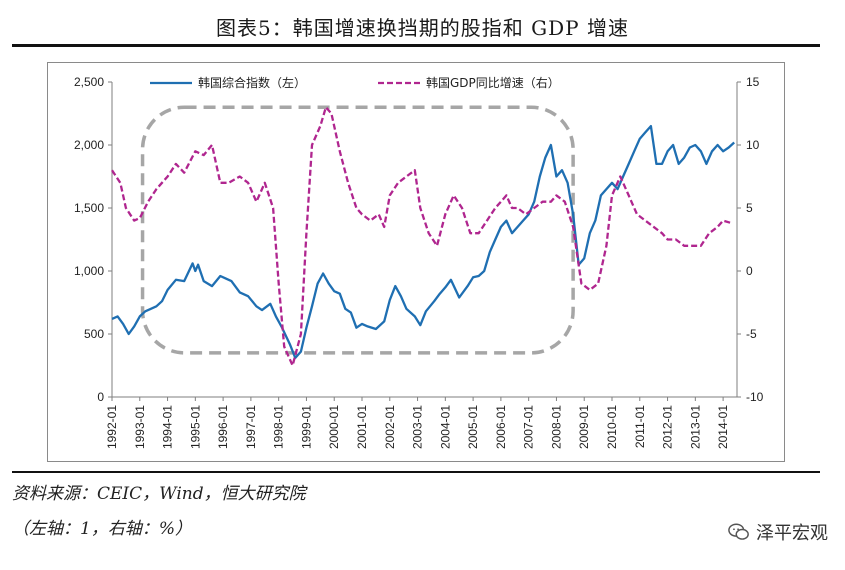 This screenshot has height=570, width=845. What do you see at coordinates (612, 427) in the screenshot?
I see `x-tick-label: 2010-01` at bounding box center [612, 427].